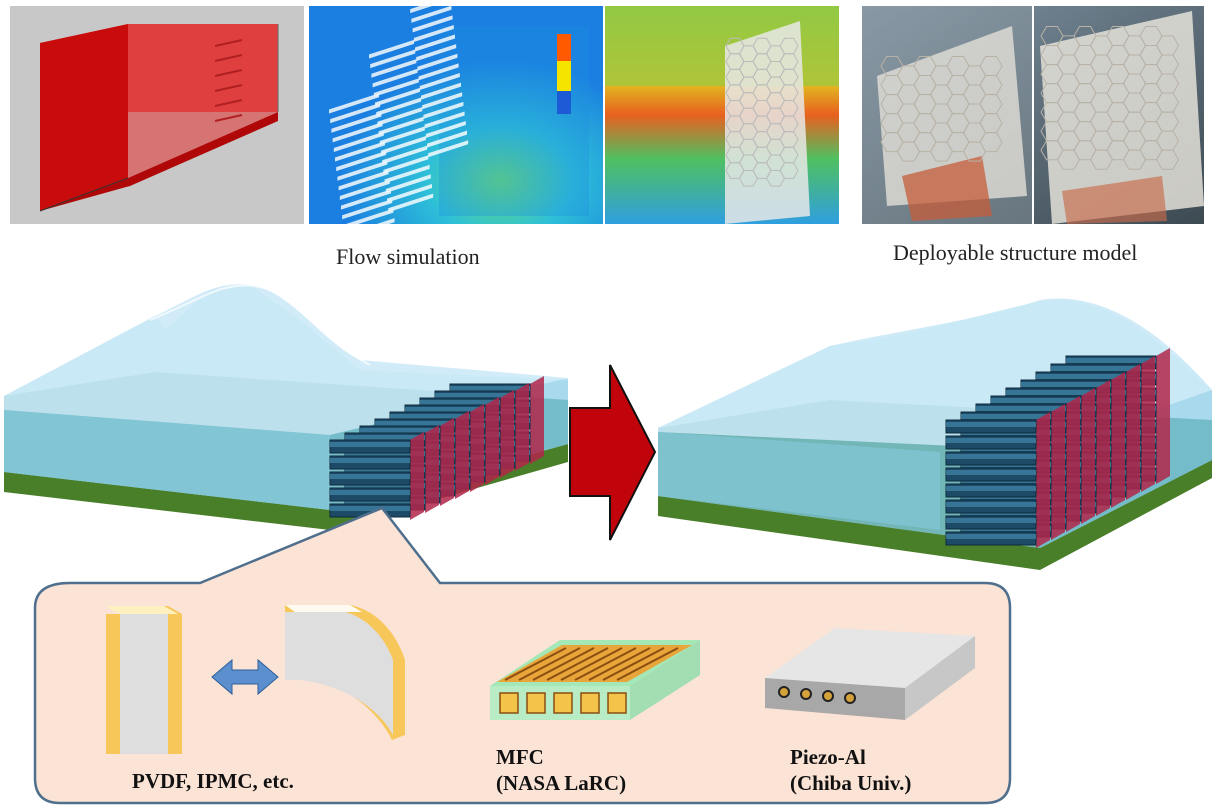 The width and height of the screenshot is (1216, 807). I want to click on flow-field-blue-image, so click(456, 115).